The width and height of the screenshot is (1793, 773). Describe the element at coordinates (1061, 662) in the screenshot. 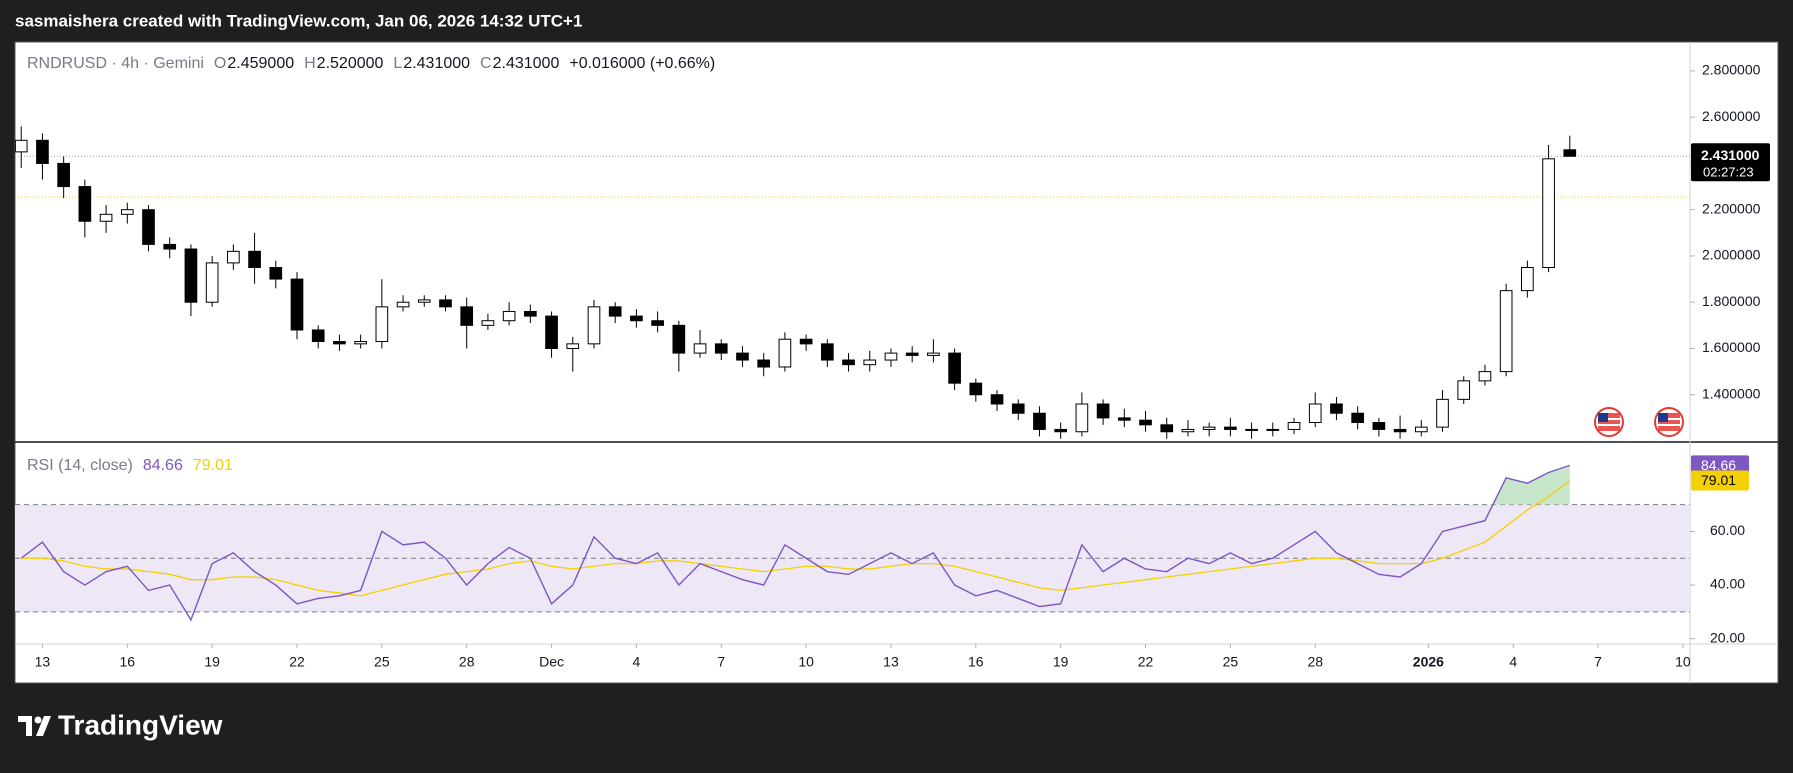

I see `x-tick-label: 19` at that location.